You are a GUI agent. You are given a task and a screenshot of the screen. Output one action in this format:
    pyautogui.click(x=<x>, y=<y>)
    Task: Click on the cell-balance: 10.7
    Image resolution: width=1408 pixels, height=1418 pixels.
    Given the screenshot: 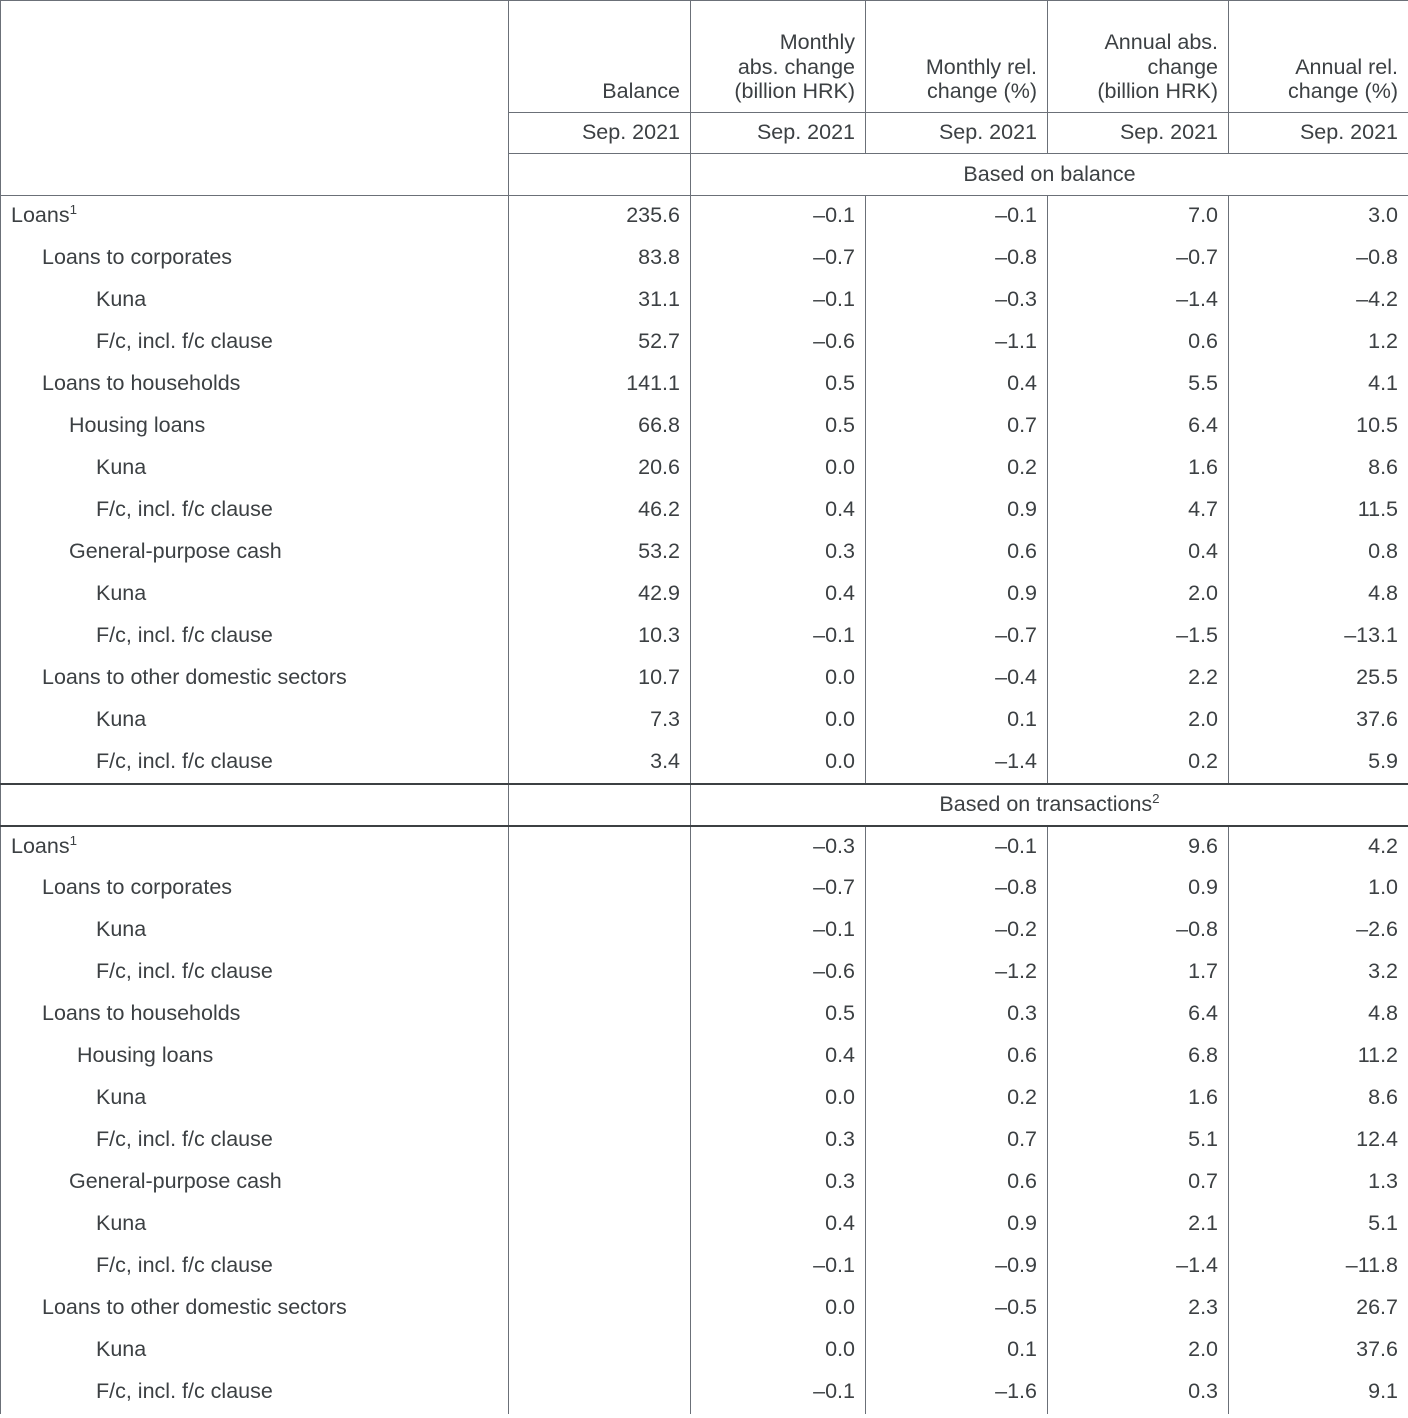 What is the action you would take?
    pyautogui.click(x=599, y=678)
    